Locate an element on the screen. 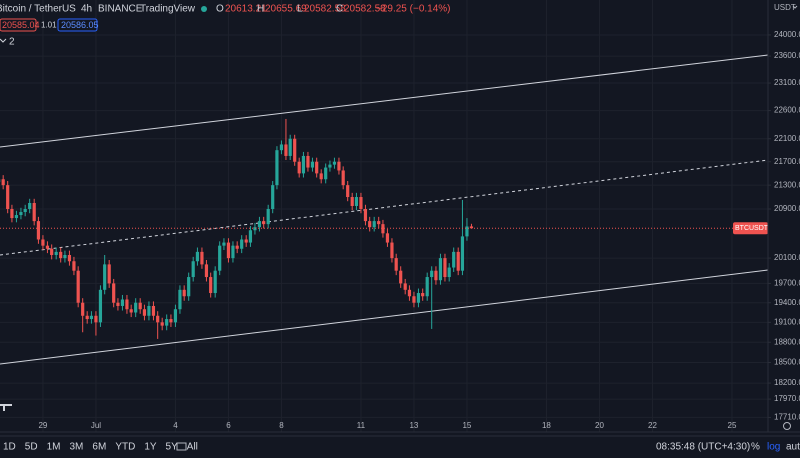  clock: 08:35:48 (UTC+4:30) is located at coordinates (703, 447).